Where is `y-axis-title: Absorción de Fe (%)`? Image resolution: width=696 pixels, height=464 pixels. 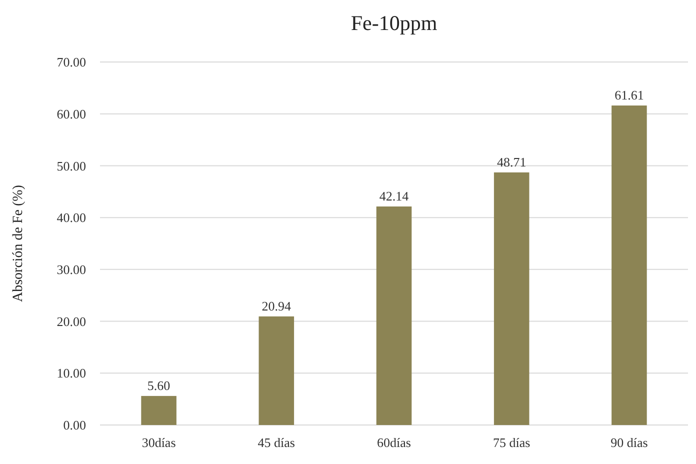 y-axis-title: Absorción de Fe (%) is located at coordinates (18, 243).